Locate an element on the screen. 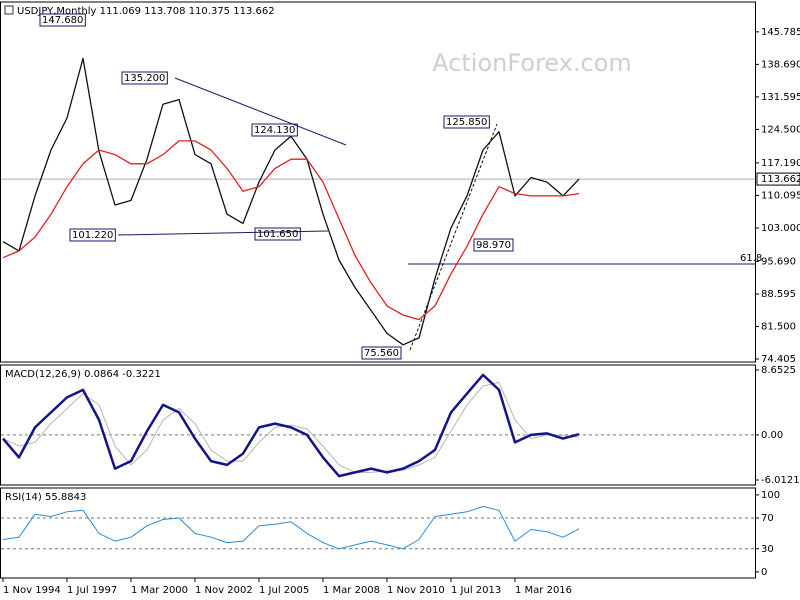 The height and width of the screenshot is (600, 800). y-tick-label: 138.690 is located at coordinates (780, 64).